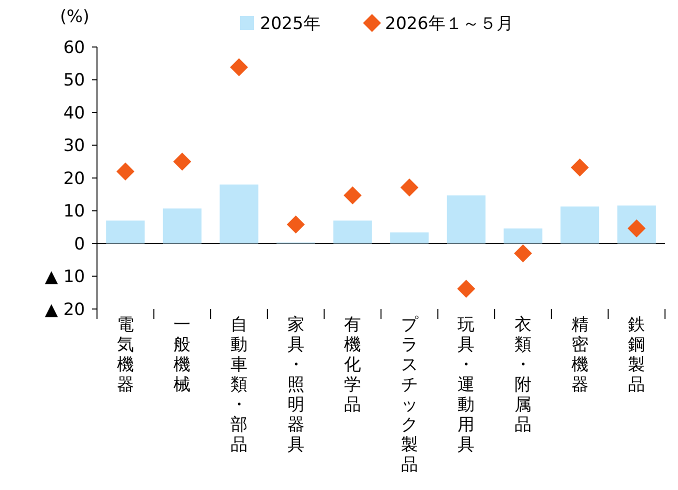  Describe the element at coordinates (449, 24) in the screenshot. I see `legend-label: 2026年１～５月` at that location.